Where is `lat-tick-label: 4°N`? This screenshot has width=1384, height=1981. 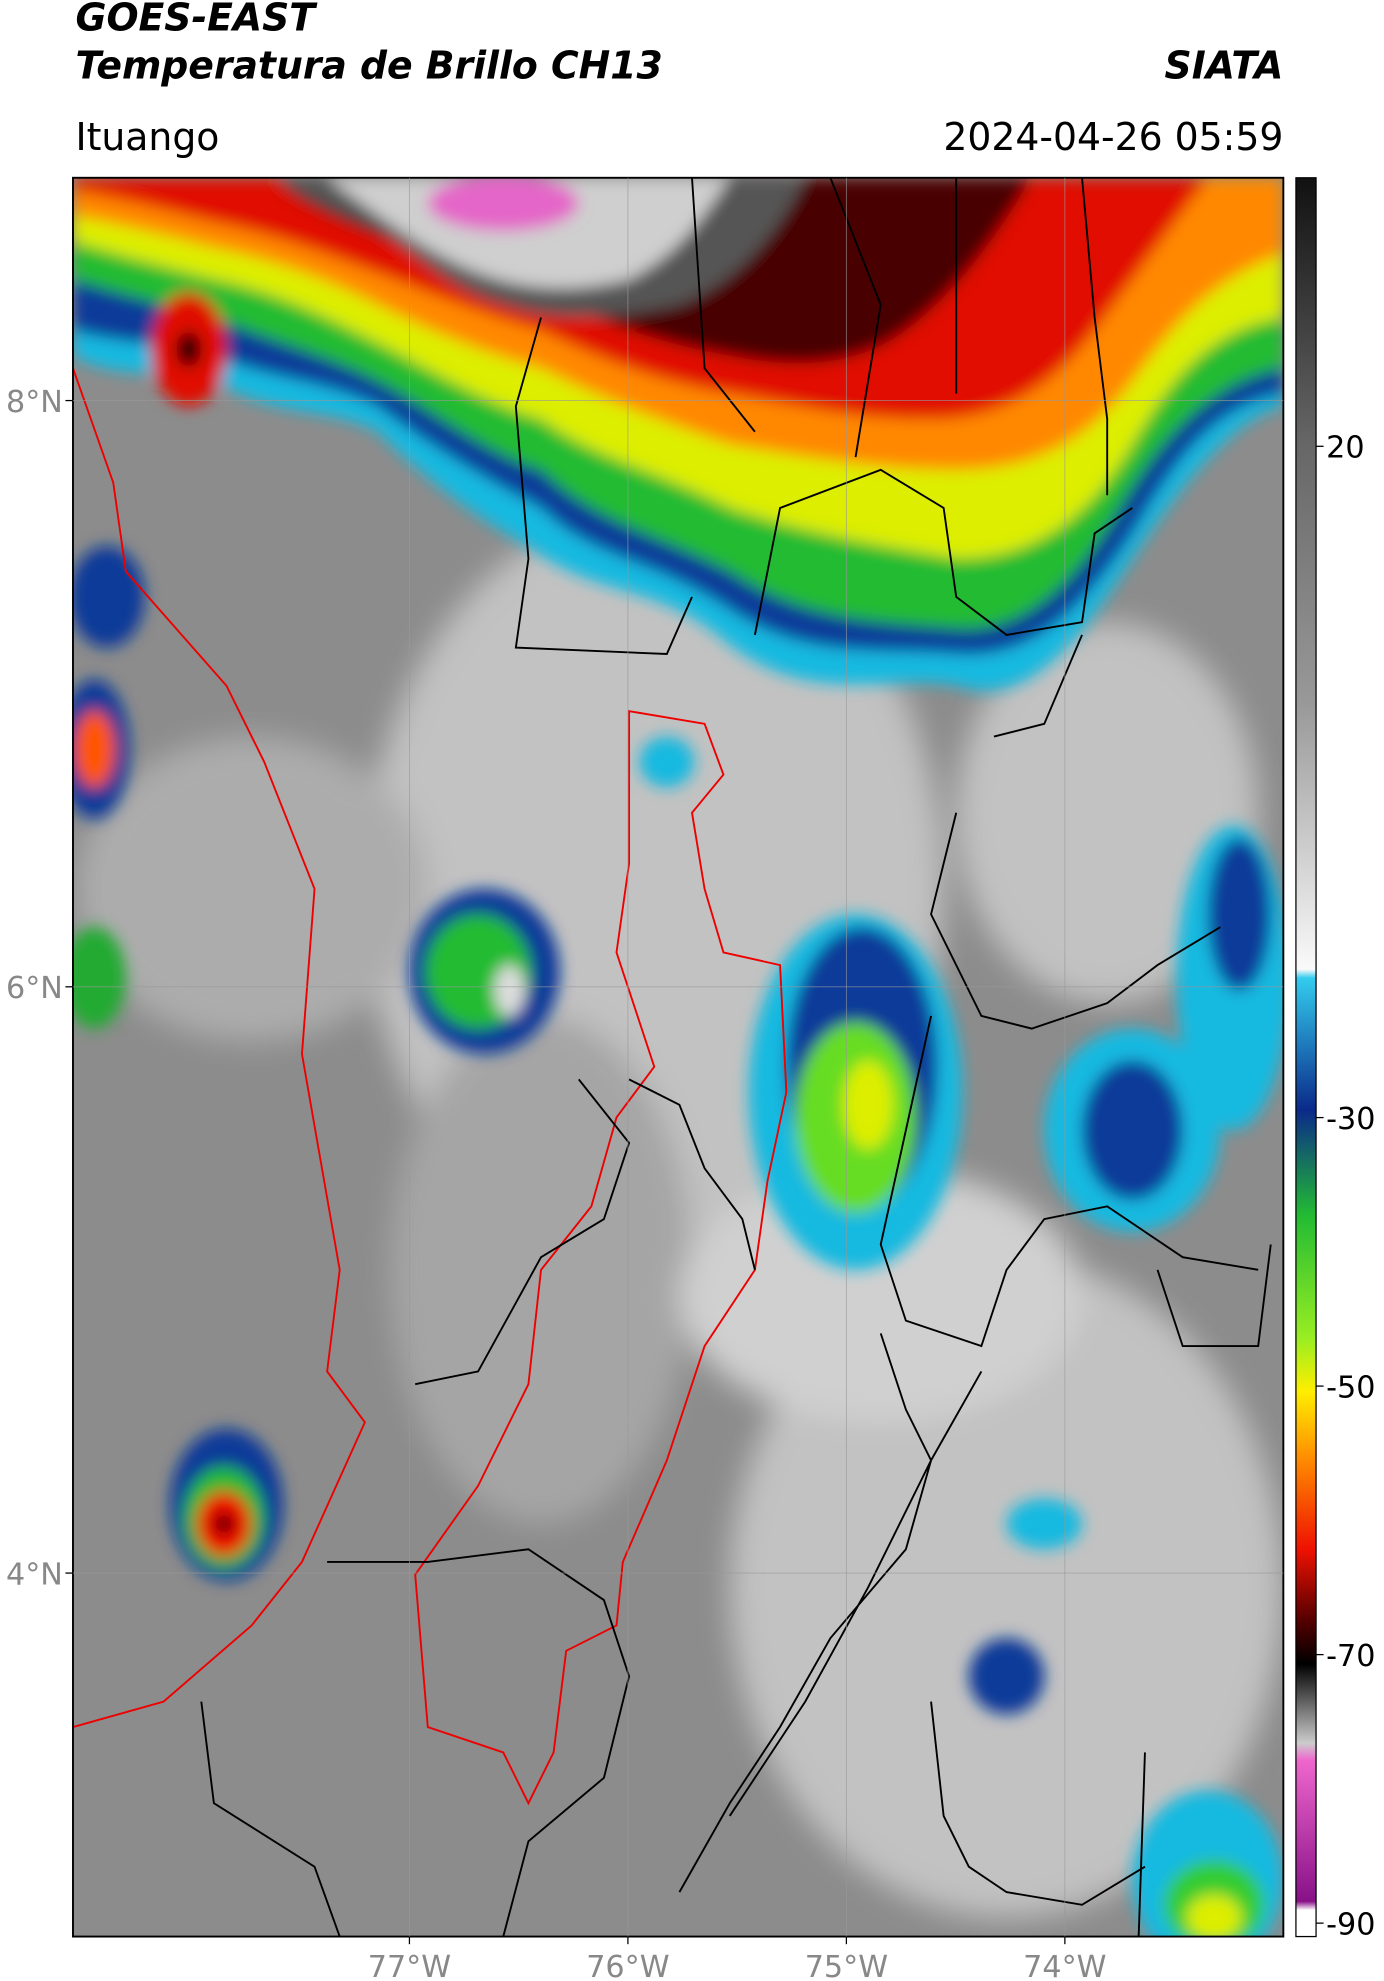 lat-tick-label: 4°N is located at coordinates (34, 1574).